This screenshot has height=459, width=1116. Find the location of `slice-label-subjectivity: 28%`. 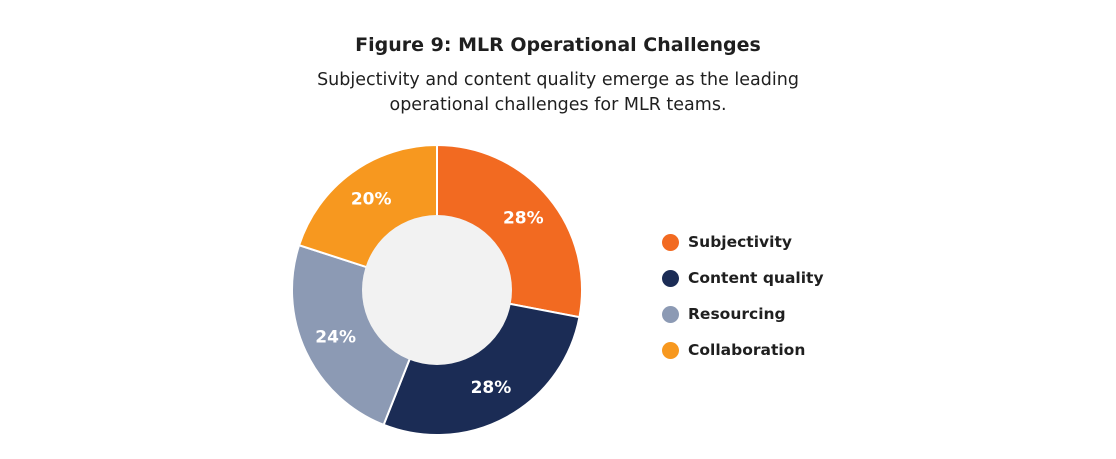

slice-label-subjectivity: 28% is located at coordinates (523, 219).